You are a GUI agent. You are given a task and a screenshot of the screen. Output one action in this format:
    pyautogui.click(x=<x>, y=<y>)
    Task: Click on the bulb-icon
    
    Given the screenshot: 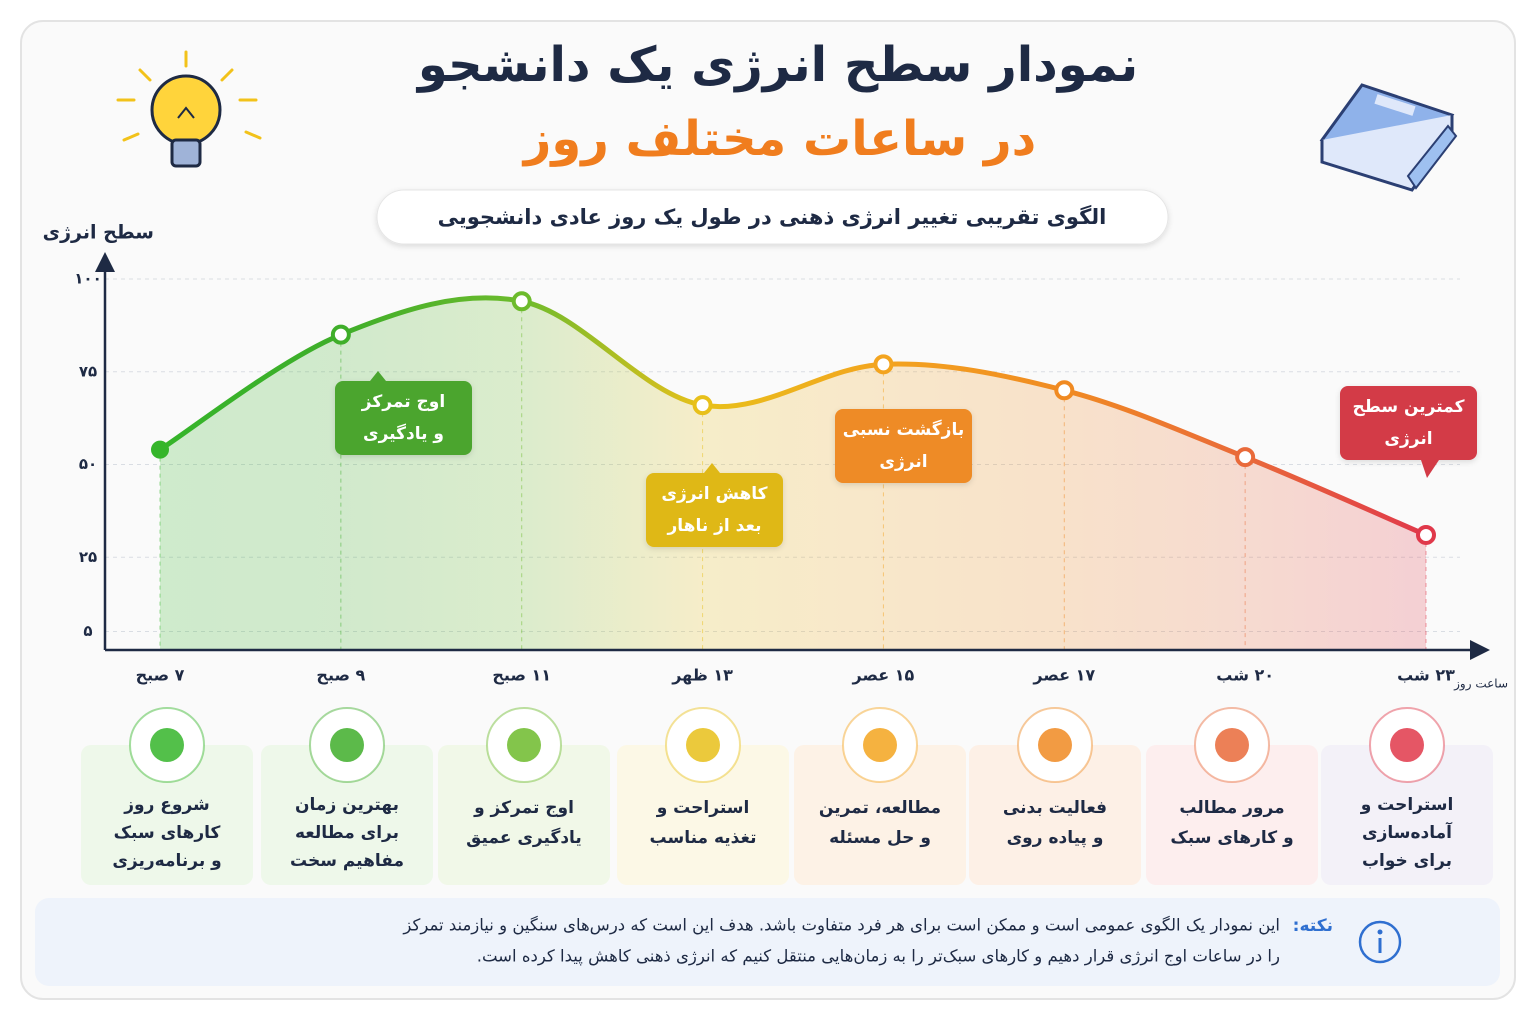 What is the action you would take?
    pyautogui.click(x=189, y=109)
    